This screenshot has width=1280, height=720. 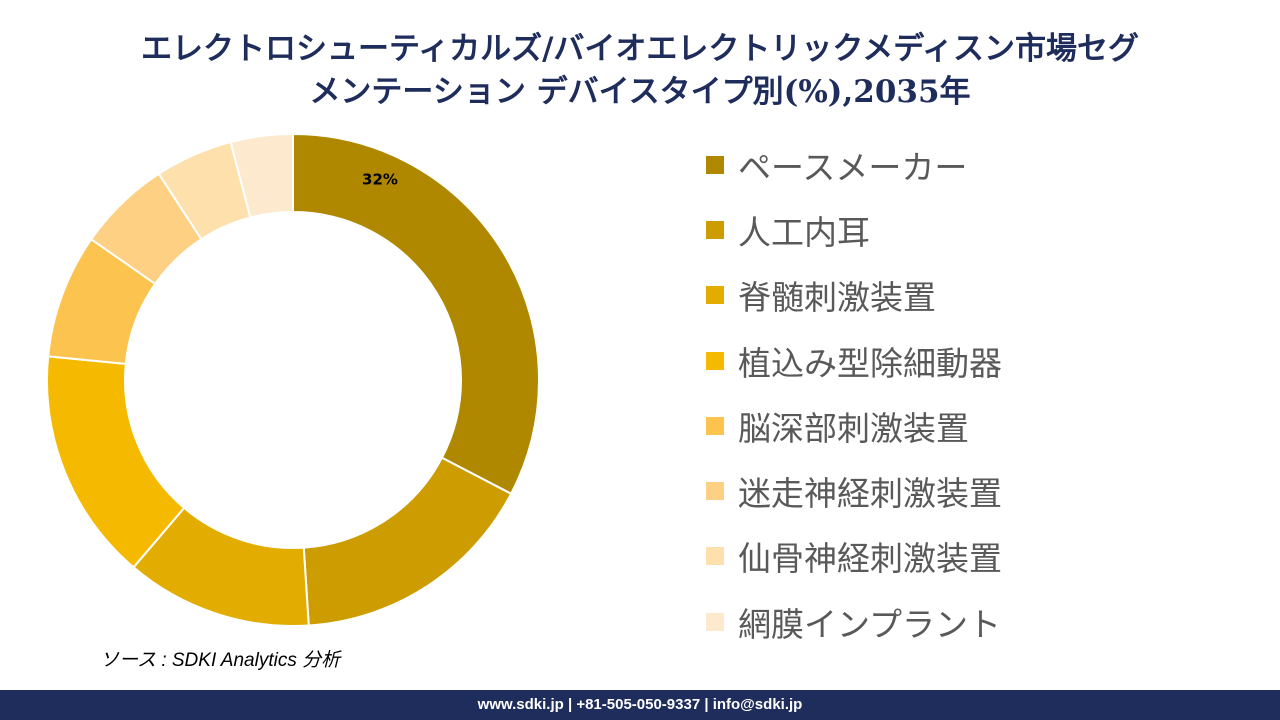 I want to click on source-note: ソース : SDKI Analytics 分析, so click(x=220, y=660).